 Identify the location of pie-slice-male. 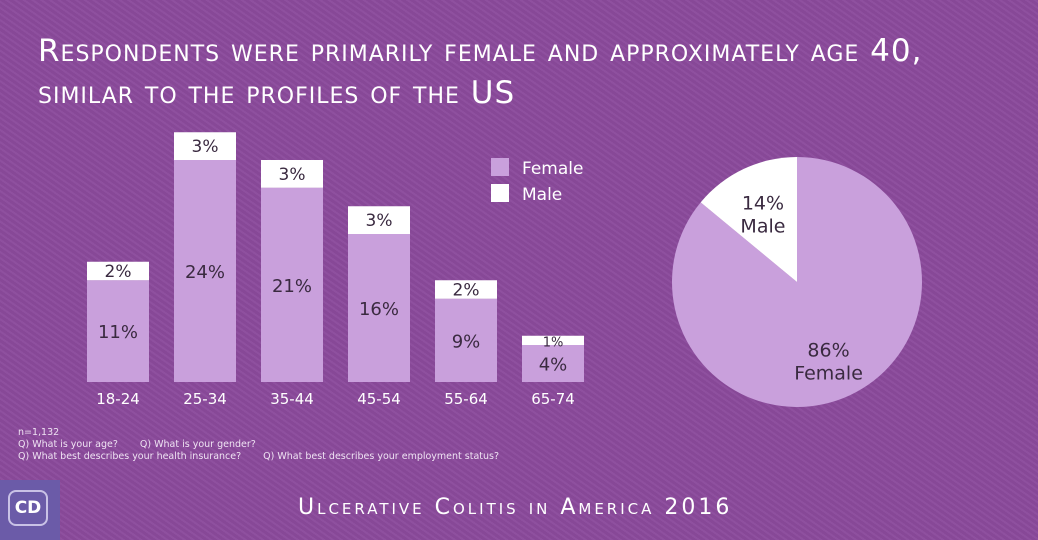
(748, 219).